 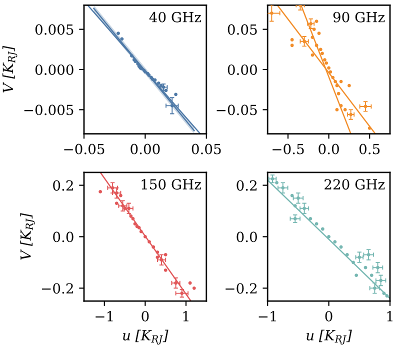 What do you see at coordinates (84, 149) in the screenshot?
I see `x-tick-label: −0.05` at bounding box center [84, 149].